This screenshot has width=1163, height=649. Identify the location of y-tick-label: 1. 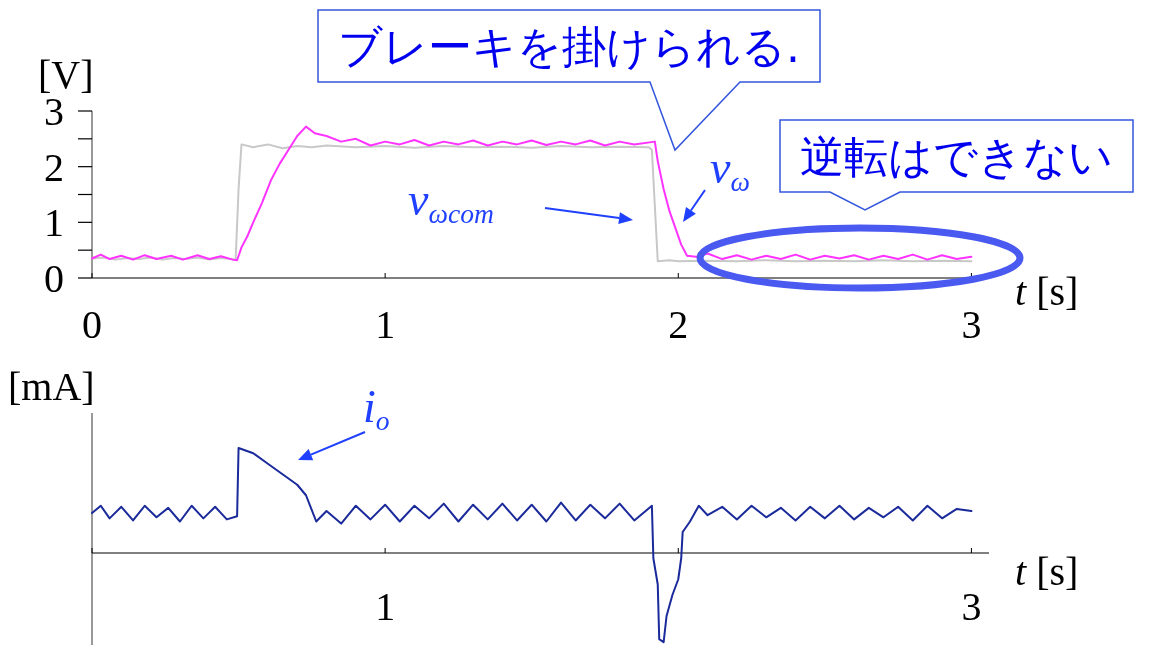
(54, 223).